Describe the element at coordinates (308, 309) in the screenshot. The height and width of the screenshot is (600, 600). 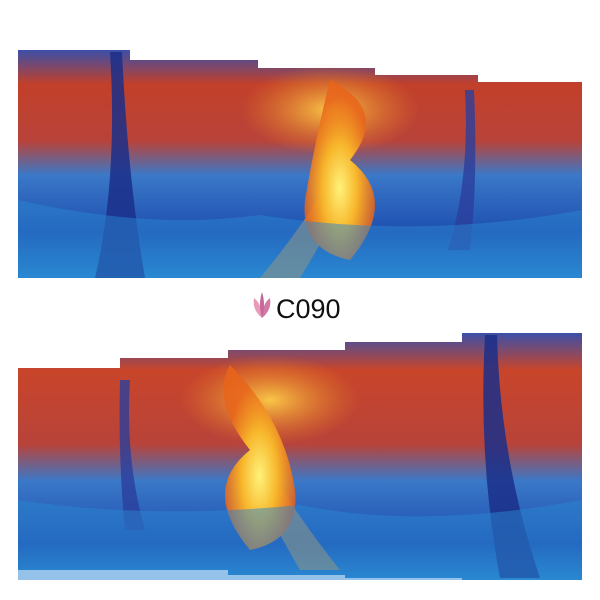
I see `product-code: C090` at that location.